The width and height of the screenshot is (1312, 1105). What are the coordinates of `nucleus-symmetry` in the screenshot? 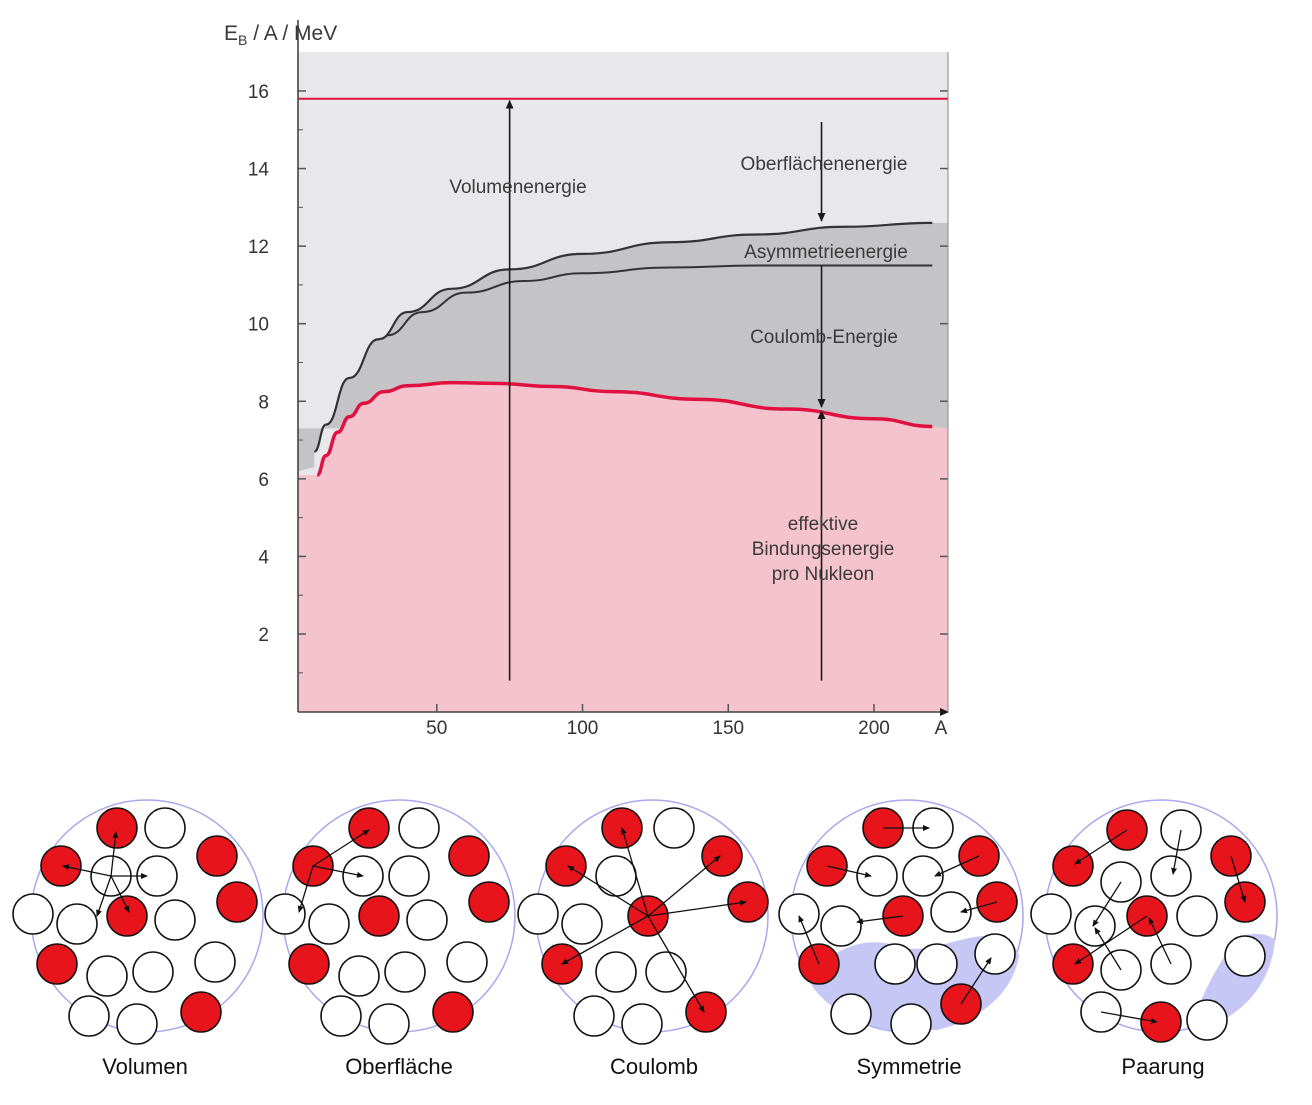 It's located at (901, 922).